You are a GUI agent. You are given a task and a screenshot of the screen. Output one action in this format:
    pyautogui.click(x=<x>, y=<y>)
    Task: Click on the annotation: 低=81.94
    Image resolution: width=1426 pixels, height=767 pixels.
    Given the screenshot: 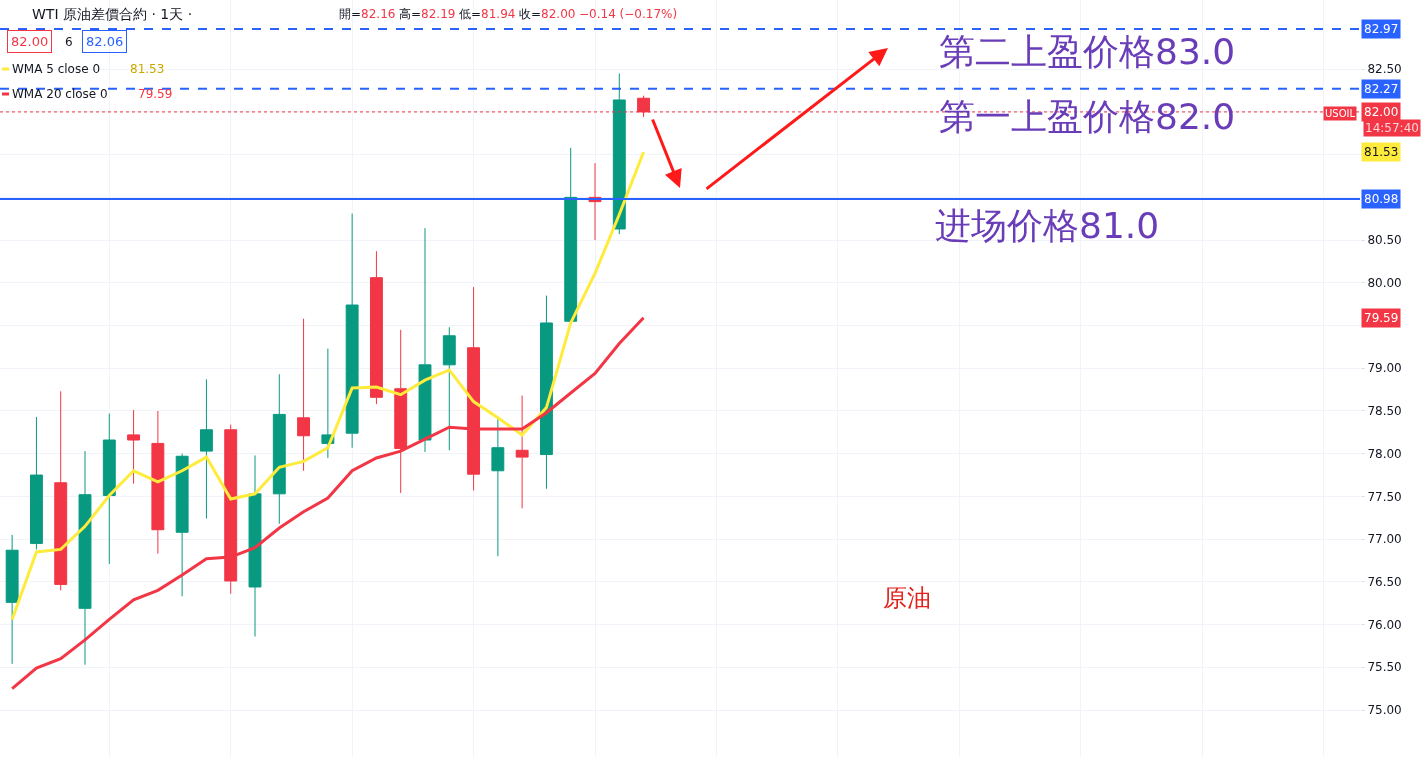 What is the action you would take?
    pyautogui.click(x=487, y=14)
    